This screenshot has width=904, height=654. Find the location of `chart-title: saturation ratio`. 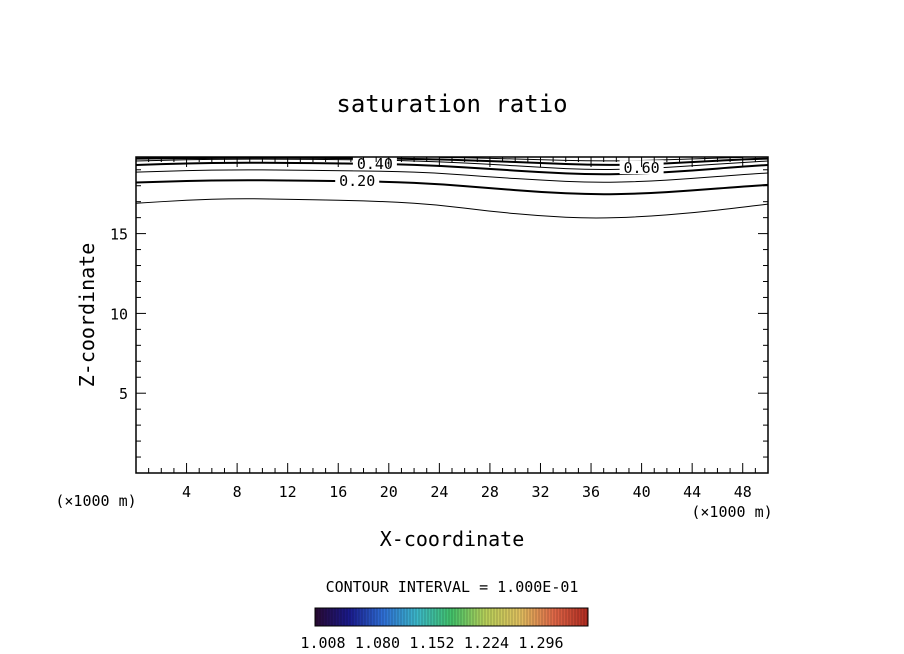

chart-title: saturation ratio is located at coordinates (451, 104).